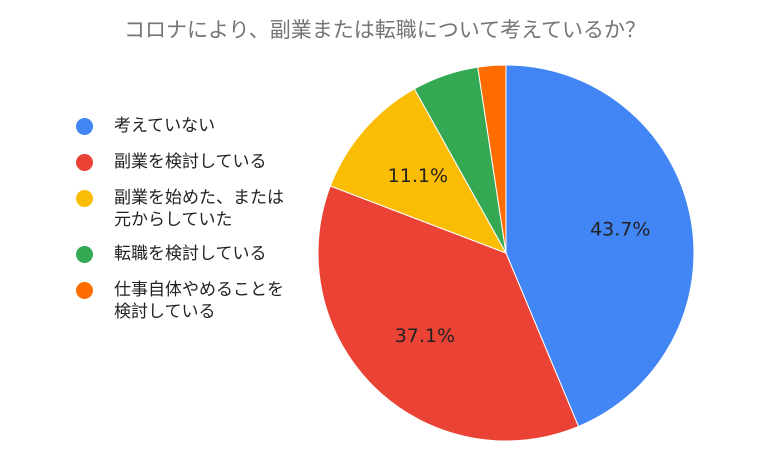 This screenshot has width=770, height=473. I want to click on legend-label: 仕事自体やめることを 検討している, so click(199, 301).